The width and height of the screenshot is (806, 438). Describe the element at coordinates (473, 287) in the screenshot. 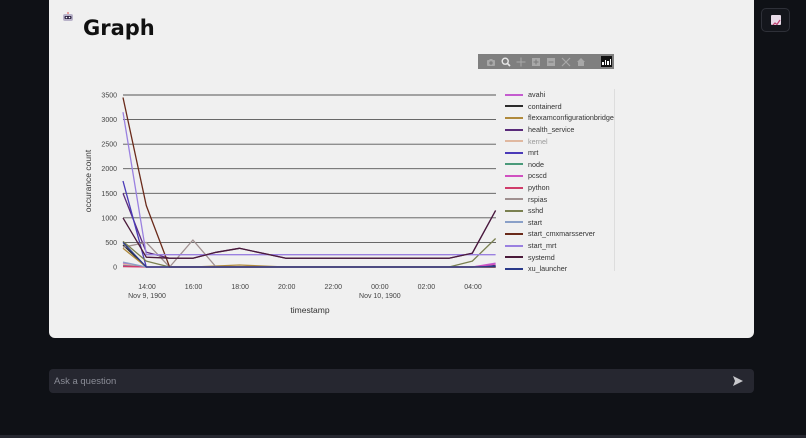

I see `x-tick-label: 04:00` at that location.